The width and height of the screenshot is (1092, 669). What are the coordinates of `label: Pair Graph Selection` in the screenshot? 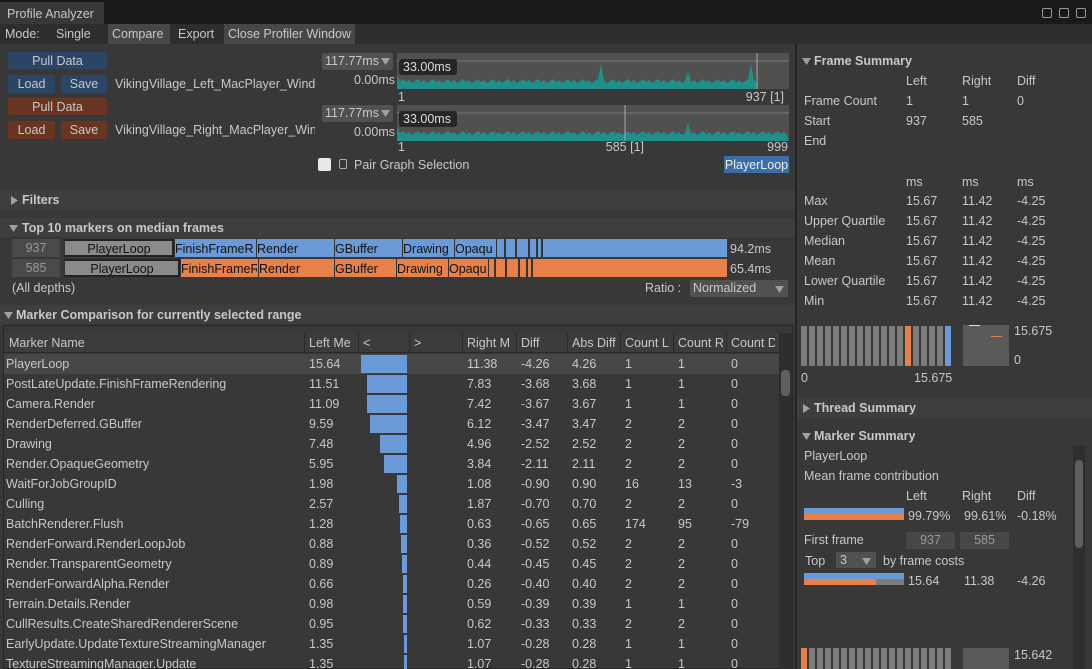 It's located at (412, 165).